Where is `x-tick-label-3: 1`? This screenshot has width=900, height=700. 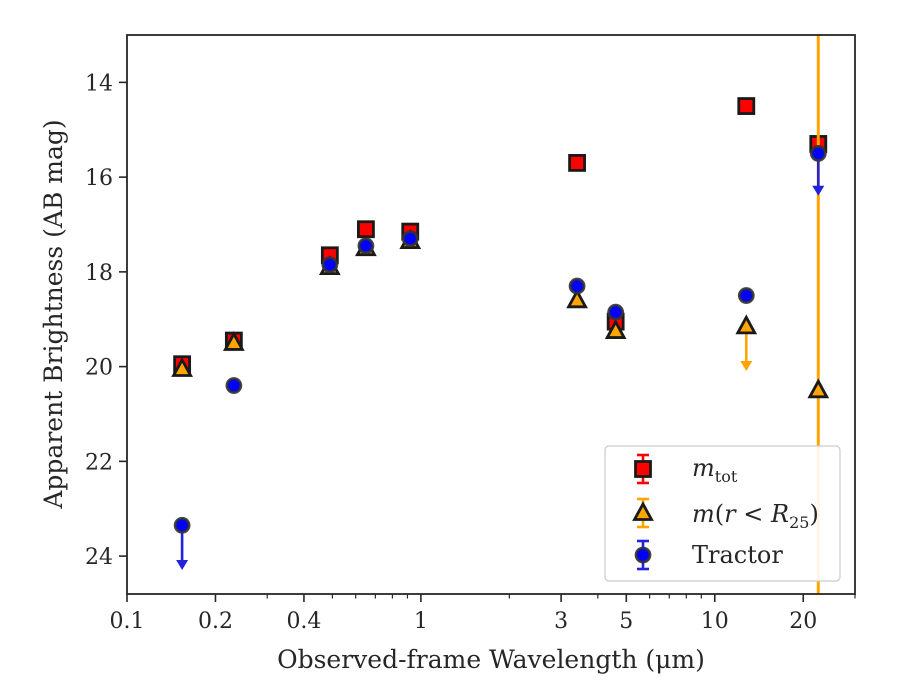 x-tick-label-3: 1 is located at coordinates (421, 621).